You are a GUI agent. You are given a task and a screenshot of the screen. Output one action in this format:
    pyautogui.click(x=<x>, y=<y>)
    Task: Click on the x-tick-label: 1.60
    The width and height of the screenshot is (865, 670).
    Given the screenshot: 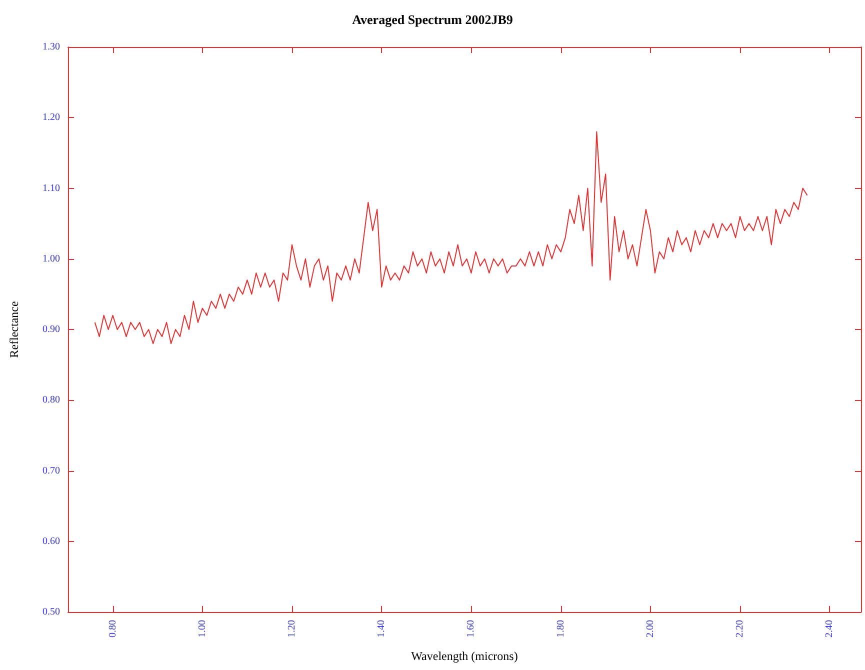 What is the action you would take?
    pyautogui.click(x=471, y=629)
    